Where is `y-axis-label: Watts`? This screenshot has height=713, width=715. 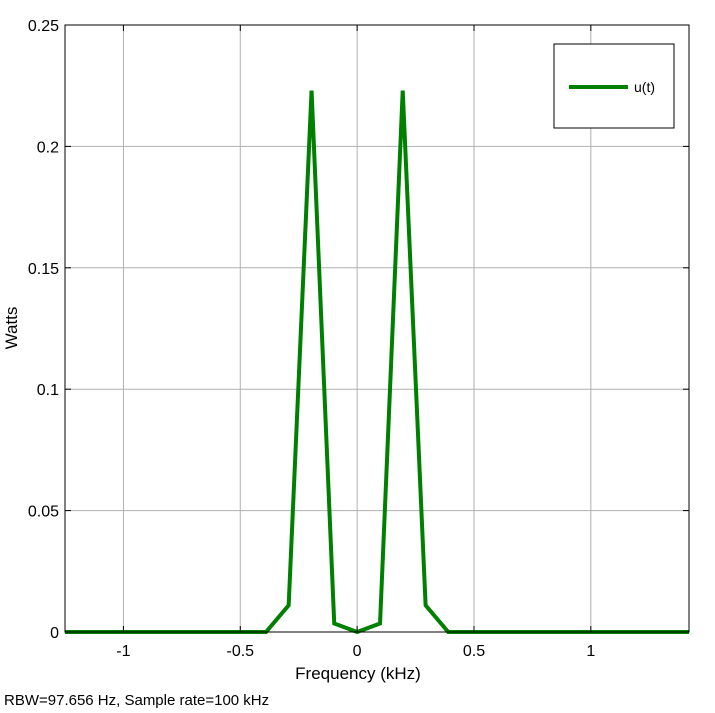
y-axis-label: Watts is located at coordinates (11, 328).